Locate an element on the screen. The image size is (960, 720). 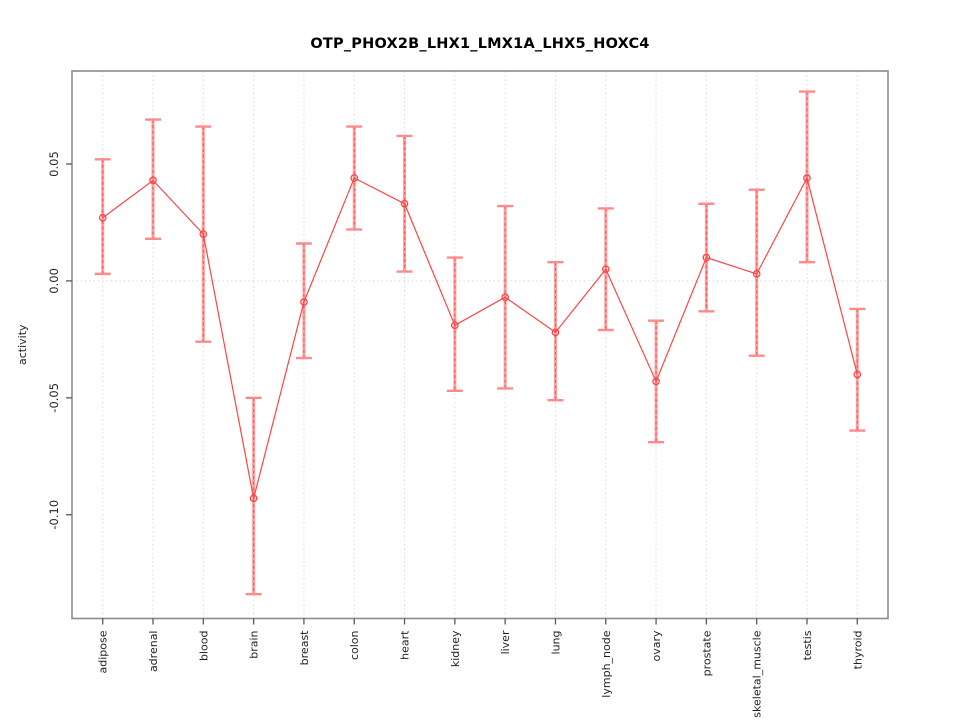
x-tick-label-kidney: kidney is located at coordinates (455, 648).